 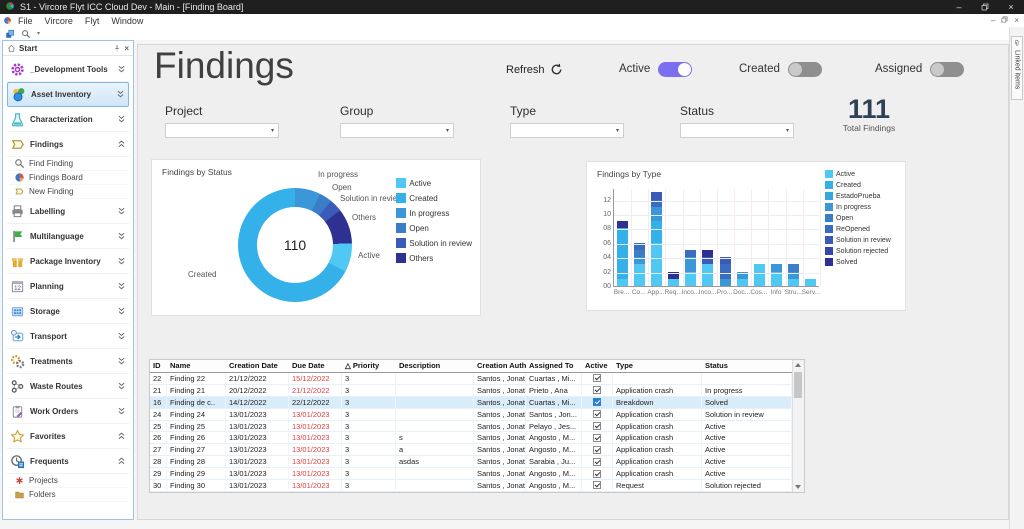 What do you see at coordinates (68, 386) in the screenshot?
I see `sidebar-item-waste-routes: Waste Routes` at bounding box center [68, 386].